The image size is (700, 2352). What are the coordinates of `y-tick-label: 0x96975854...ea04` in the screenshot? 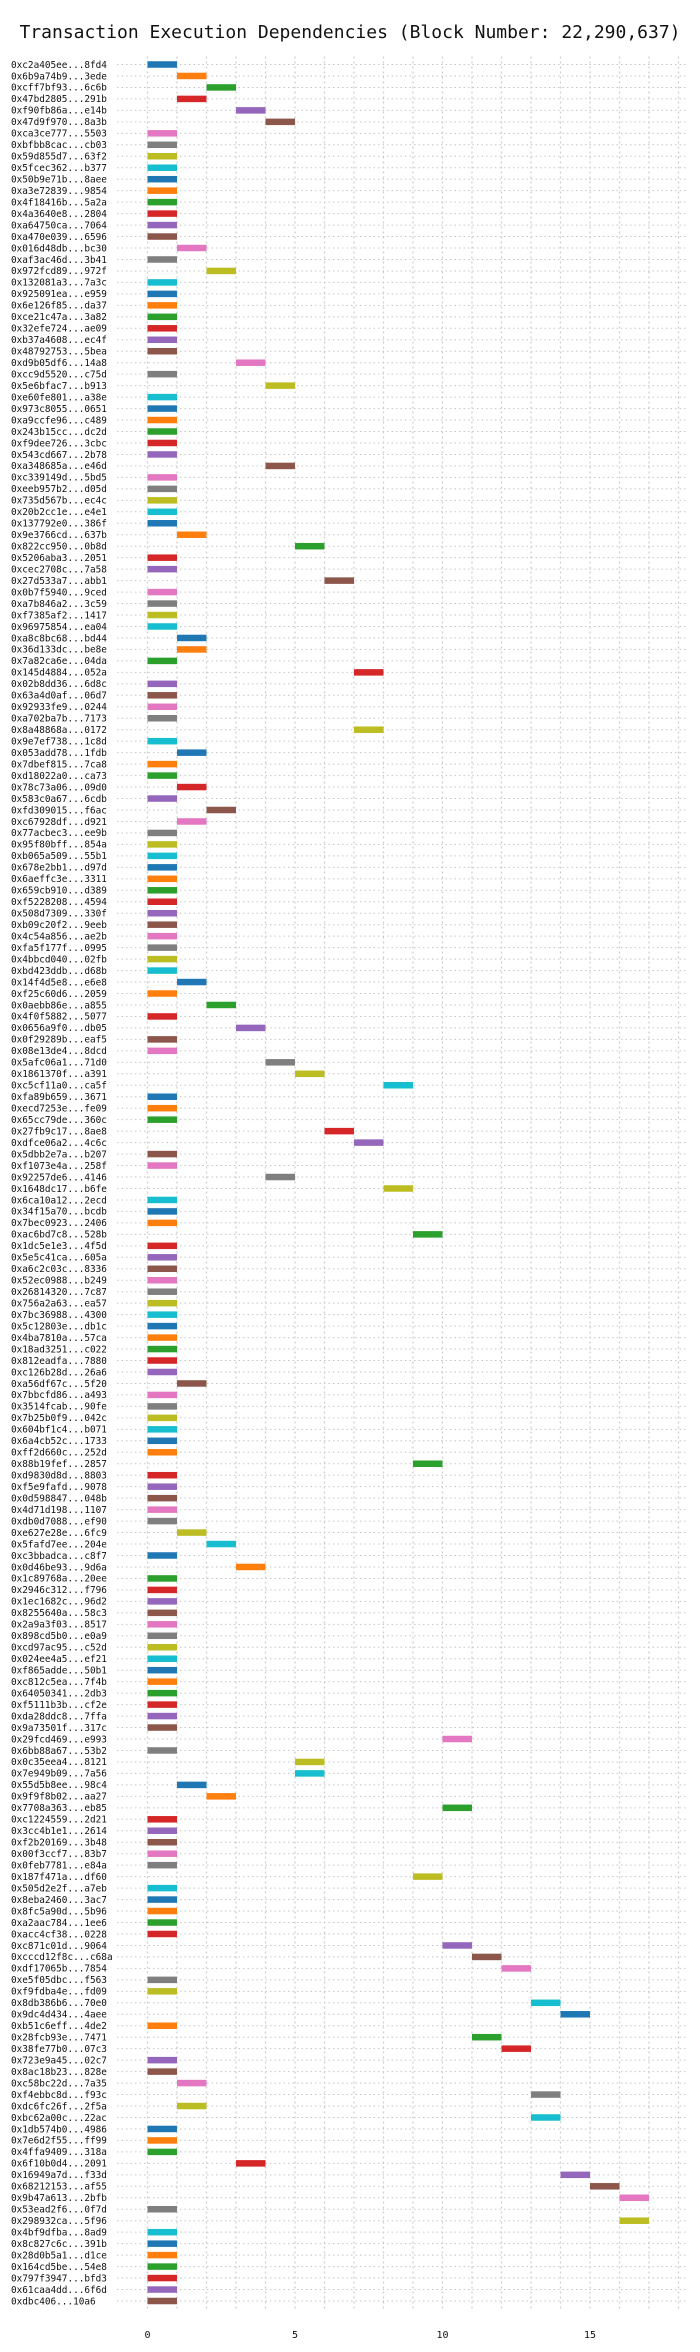 It's located at (59, 627).